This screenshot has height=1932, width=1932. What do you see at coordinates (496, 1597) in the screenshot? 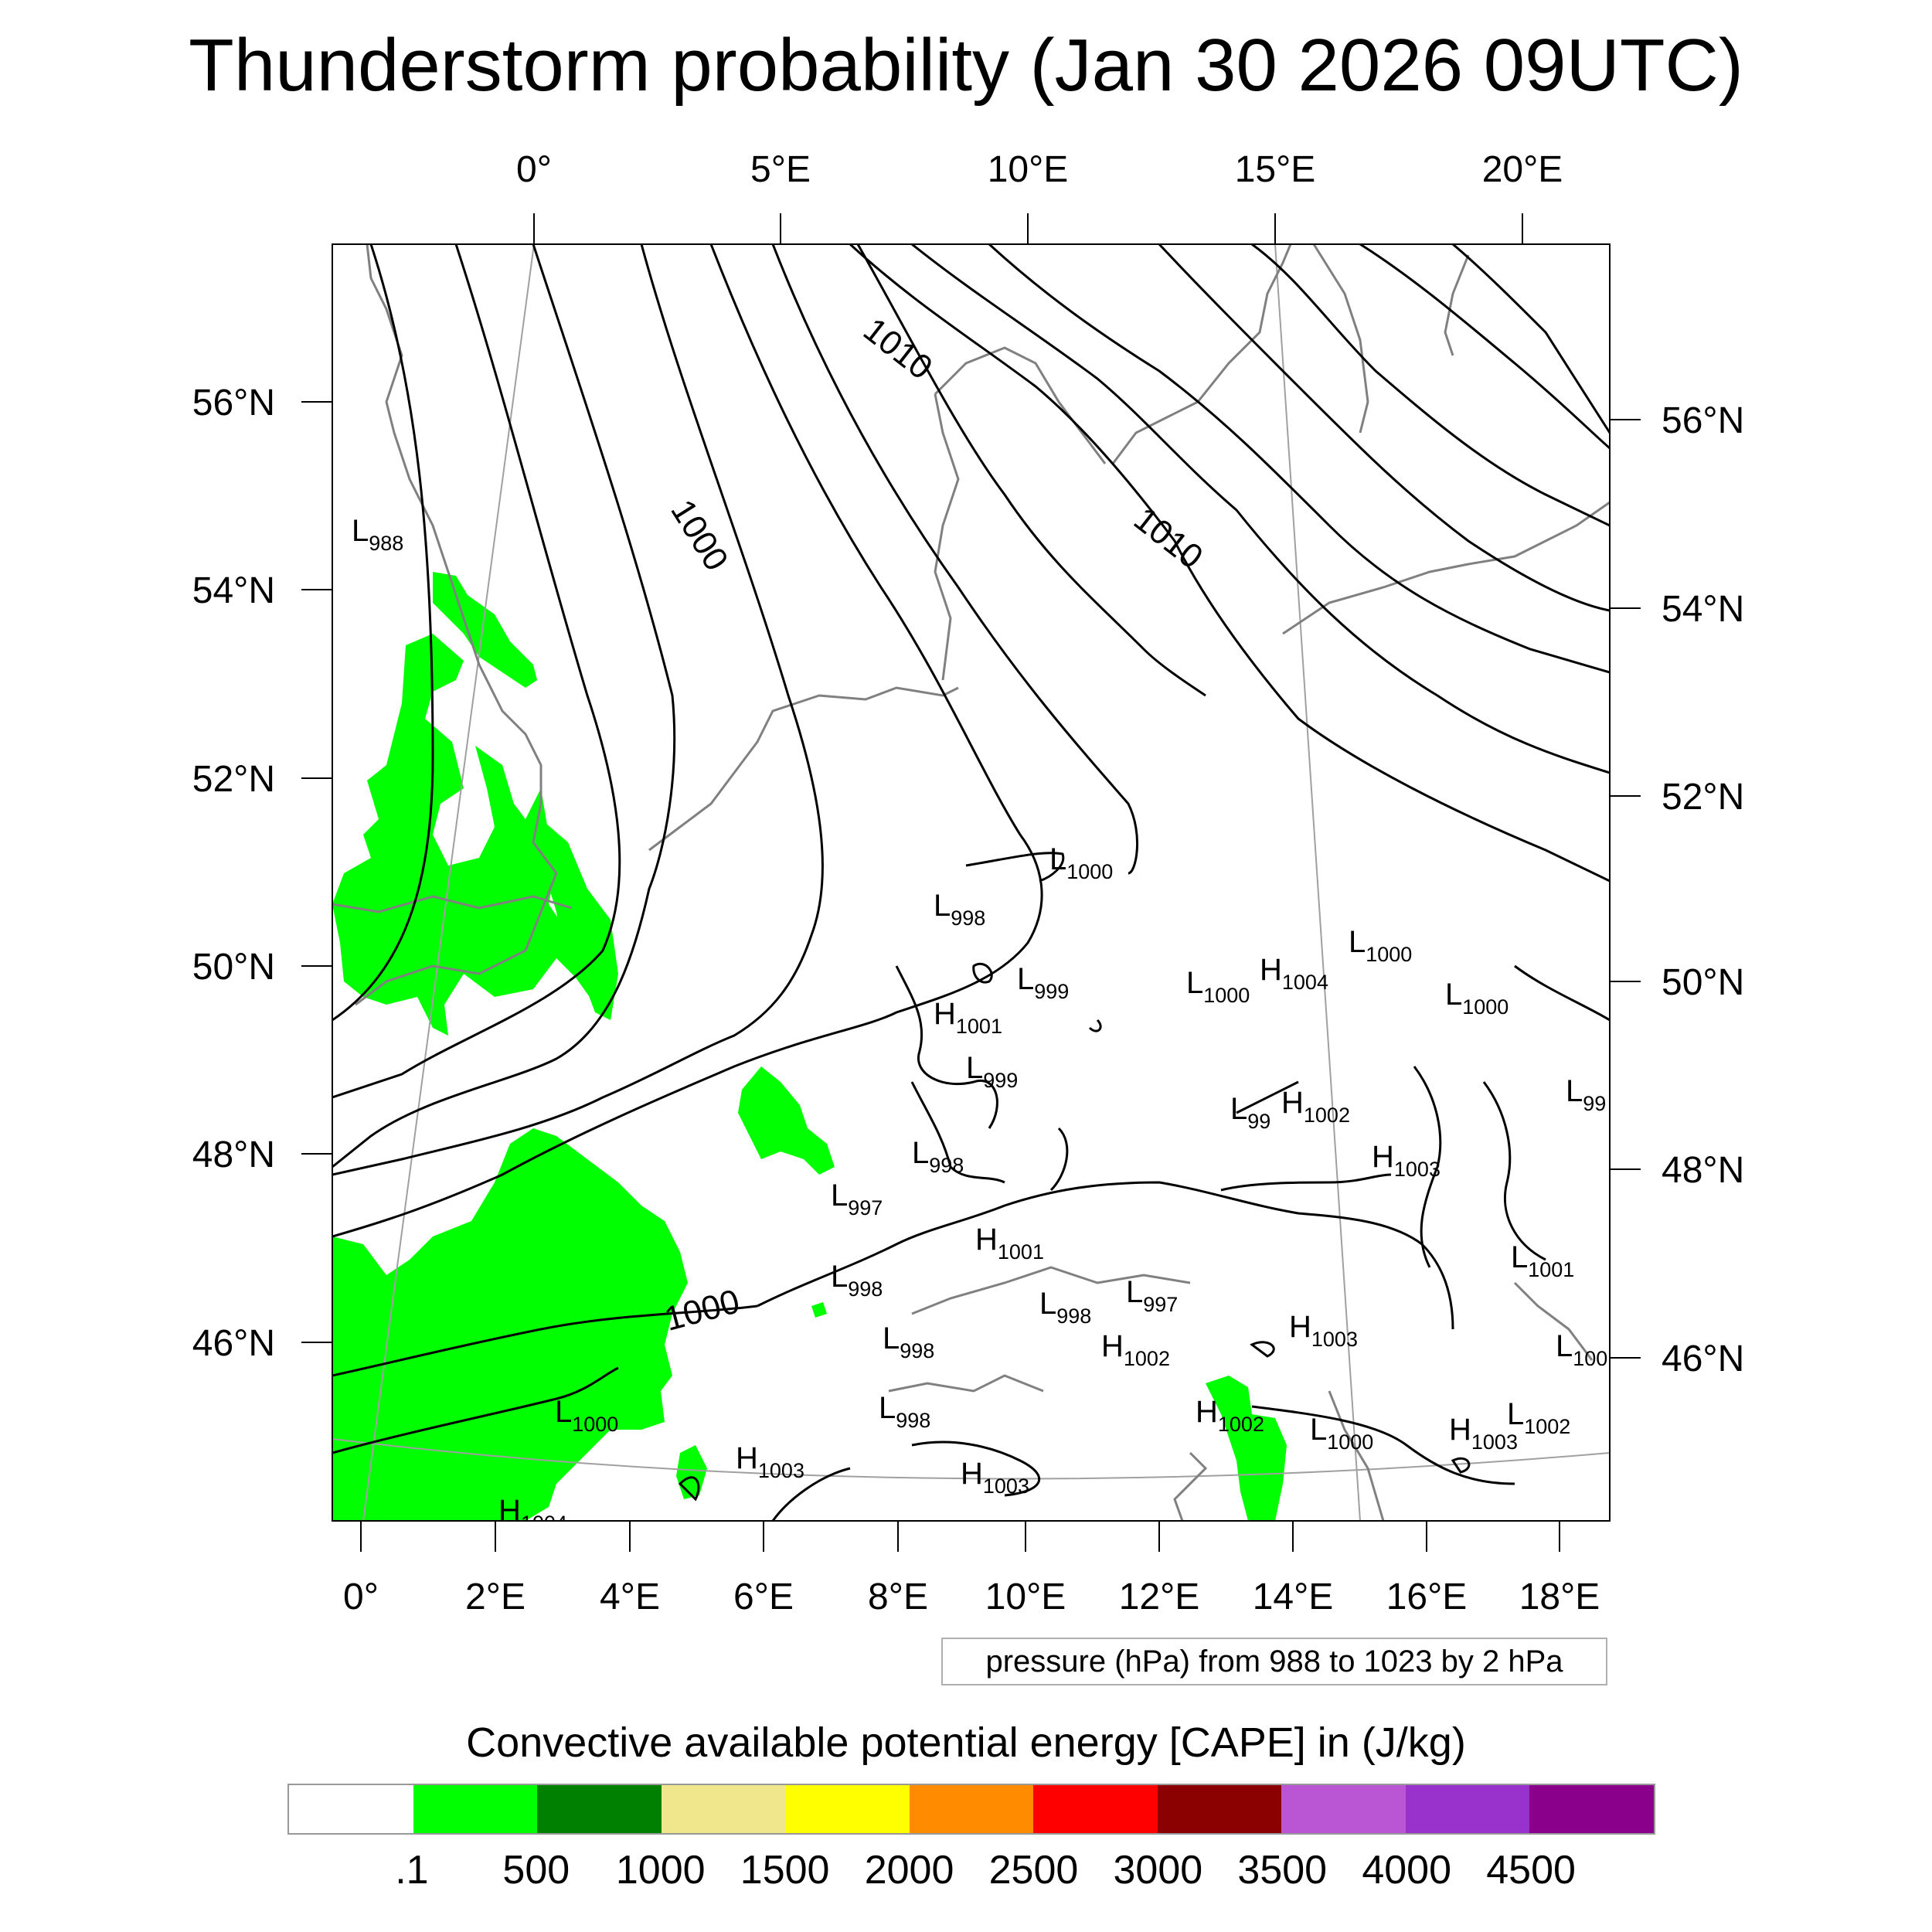
I see `lon-label: 2°E` at bounding box center [496, 1597].